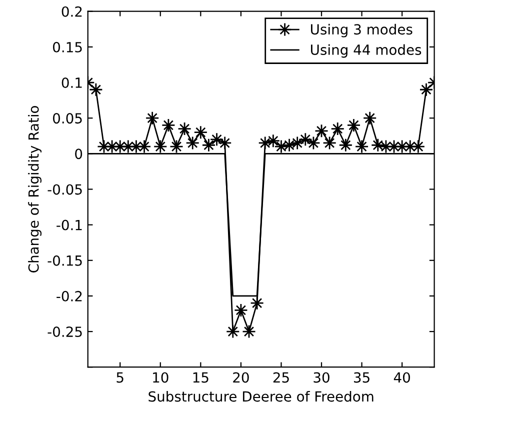 The height and width of the screenshot is (421, 505). What do you see at coordinates (69, 225) in the screenshot?
I see `y-tick-label: -0.1` at bounding box center [69, 225].